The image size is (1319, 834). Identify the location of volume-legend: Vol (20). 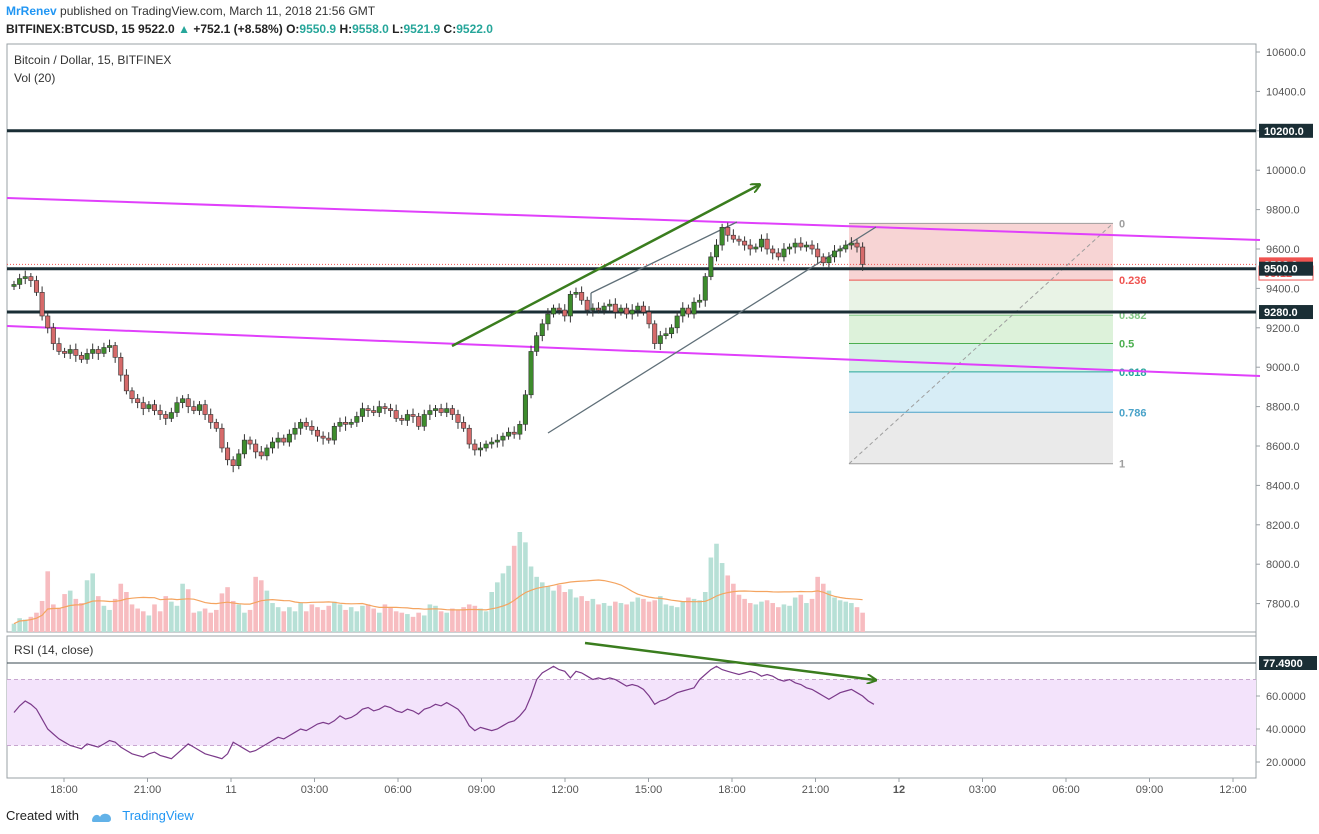
(35, 78).